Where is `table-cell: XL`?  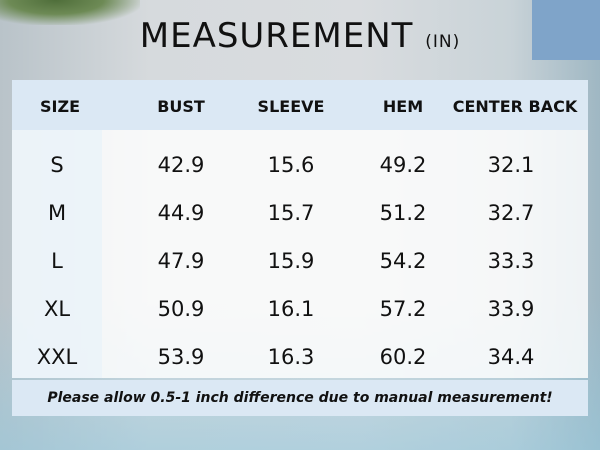 table-cell: XL is located at coordinates (57, 309).